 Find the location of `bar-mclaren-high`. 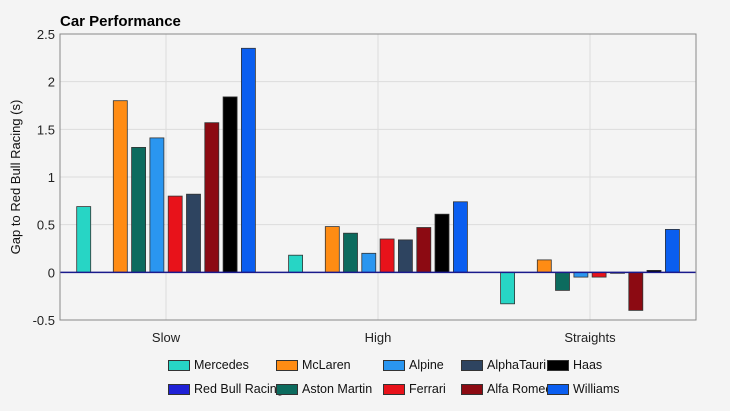

bar-mclaren-high is located at coordinates (332, 249).